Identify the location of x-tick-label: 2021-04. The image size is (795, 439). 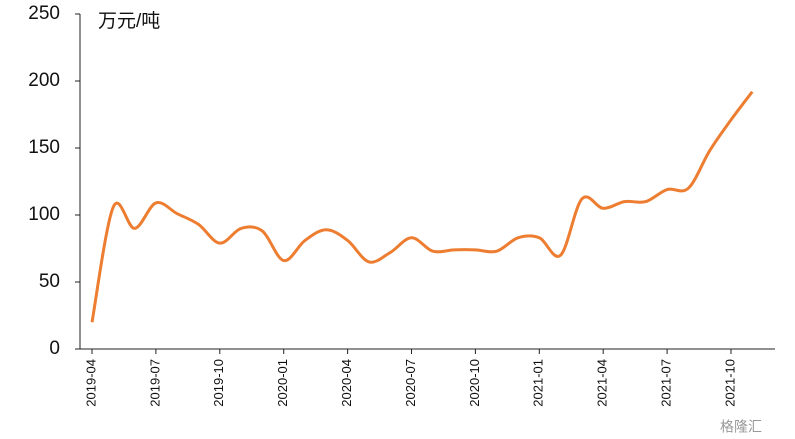
(602, 383).